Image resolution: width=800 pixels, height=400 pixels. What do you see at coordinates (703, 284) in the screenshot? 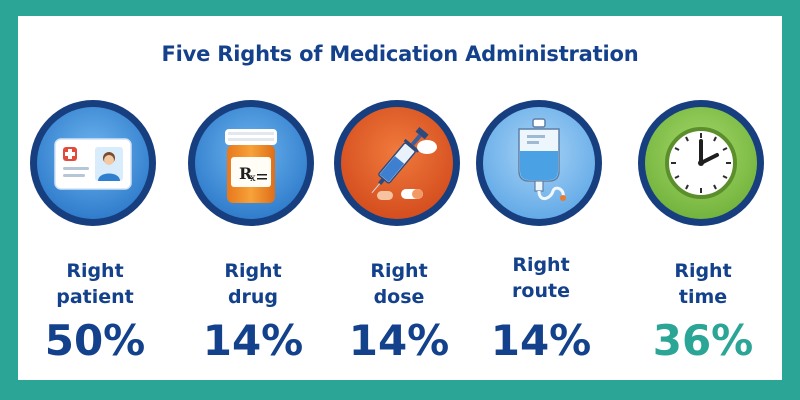
I see `right-time-label: Right time` at bounding box center [703, 284].